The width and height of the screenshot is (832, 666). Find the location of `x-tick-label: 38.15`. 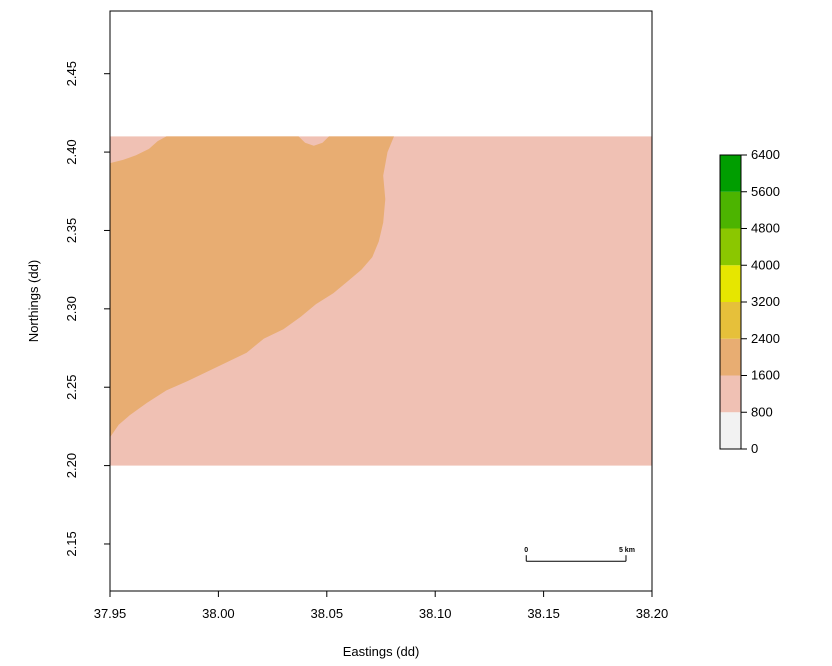

x-tick-label: 38.15 is located at coordinates (543, 613).